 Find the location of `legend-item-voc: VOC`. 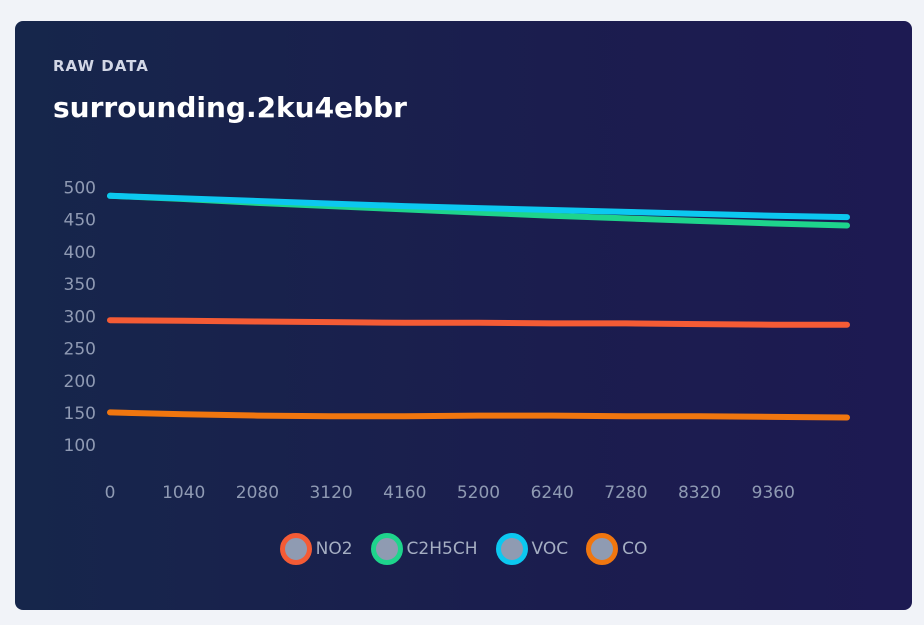

legend-item-voc: VOC is located at coordinates (532, 549).